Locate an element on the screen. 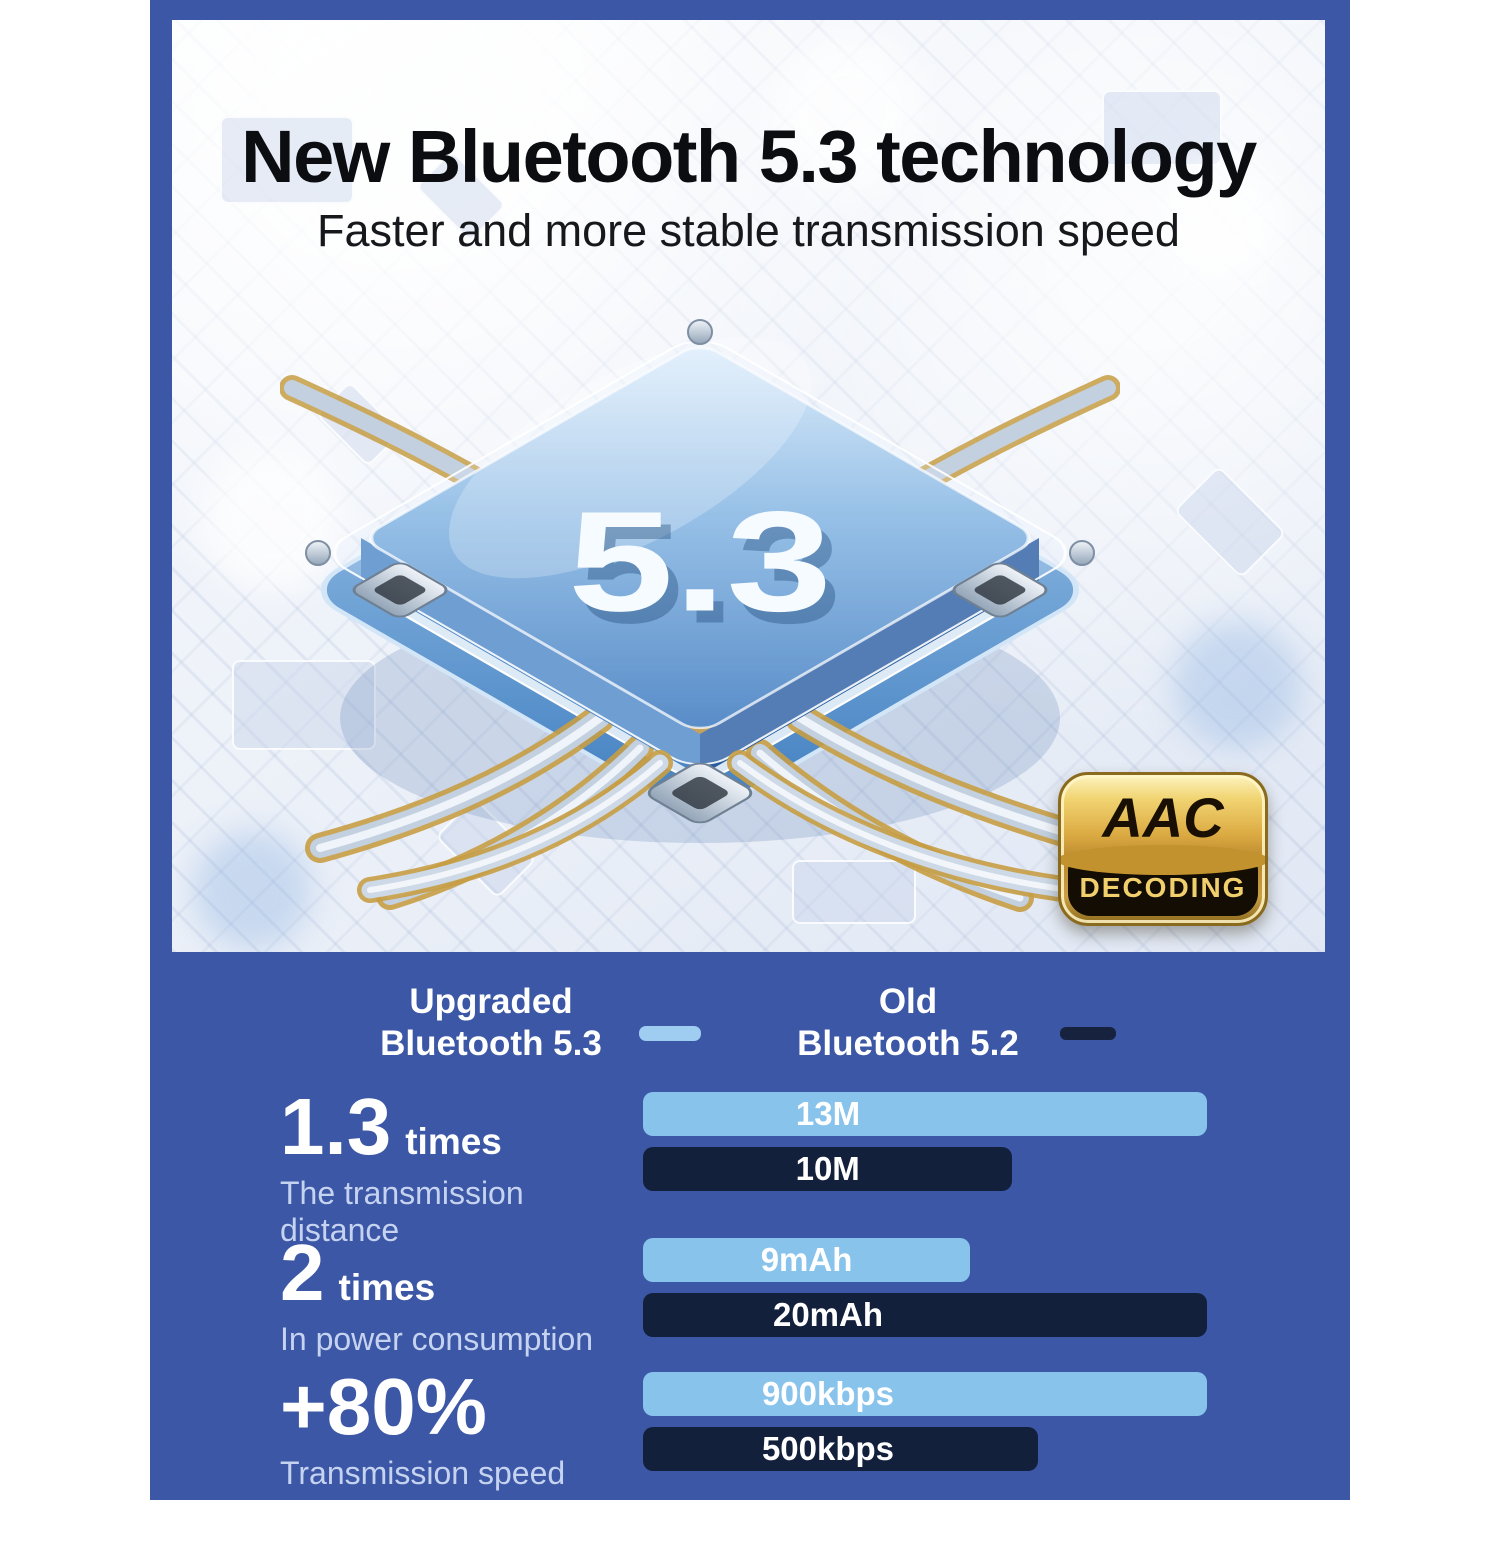 The width and height of the screenshot is (1500, 1565). chip-side-left is located at coordinates (530, 657).